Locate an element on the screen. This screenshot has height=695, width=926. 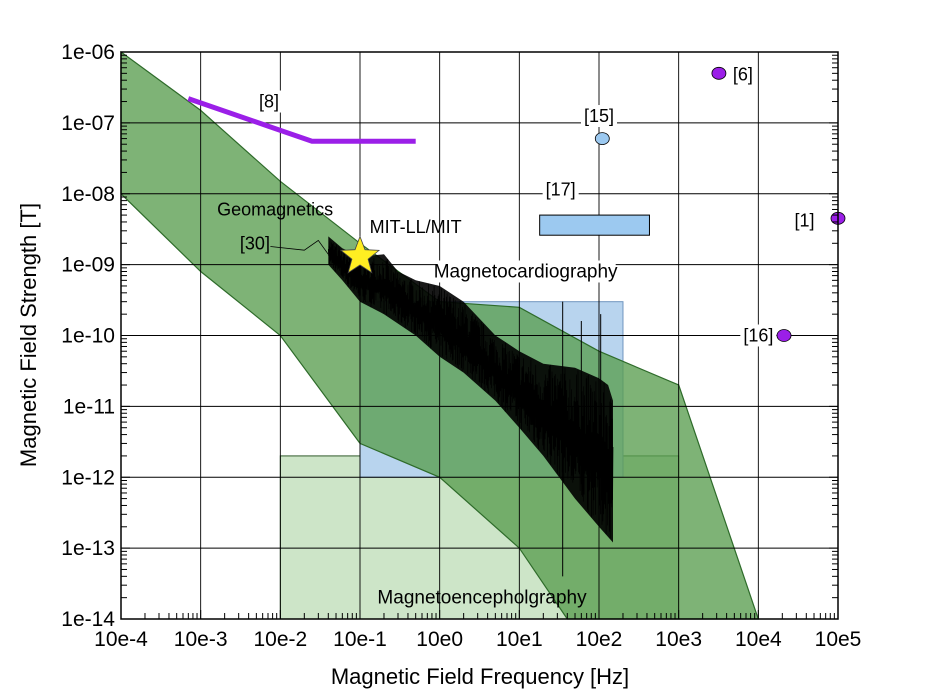
y-tick-label: 1e-07 is located at coordinates (88, 123).